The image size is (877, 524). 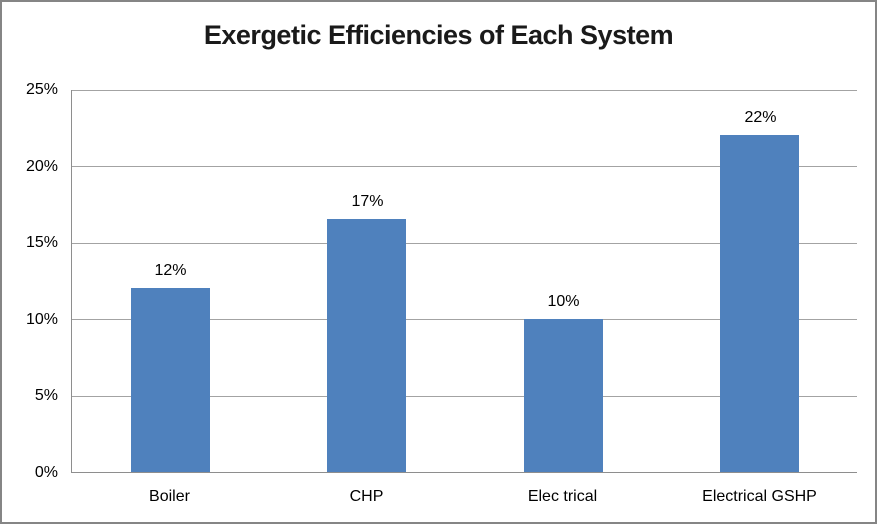 I want to click on category-label-chp: CHP, so click(x=366, y=496).